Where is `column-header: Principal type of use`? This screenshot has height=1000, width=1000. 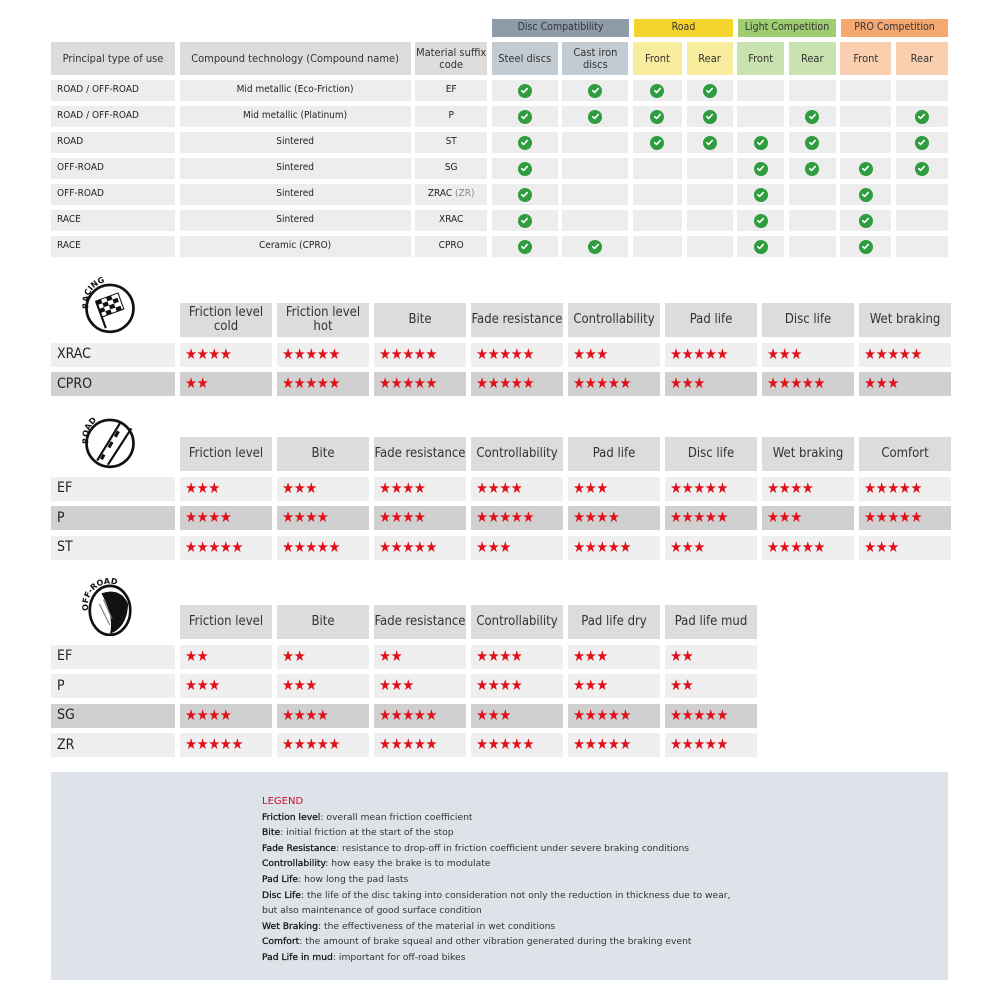
column-header: Principal type of use is located at coordinates (113, 58).